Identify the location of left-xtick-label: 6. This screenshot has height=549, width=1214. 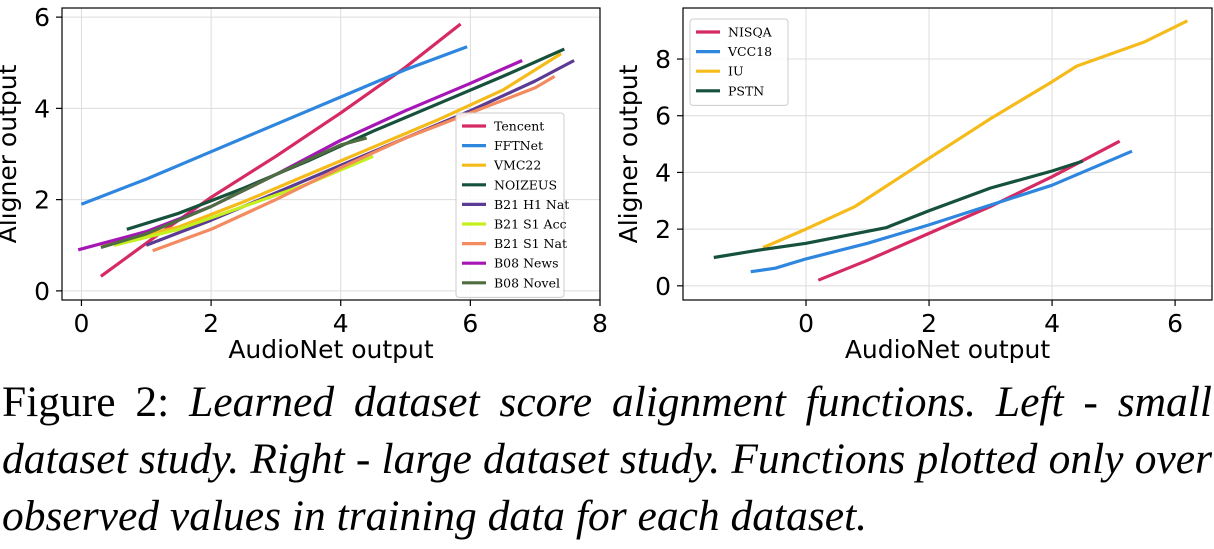
(470, 323).